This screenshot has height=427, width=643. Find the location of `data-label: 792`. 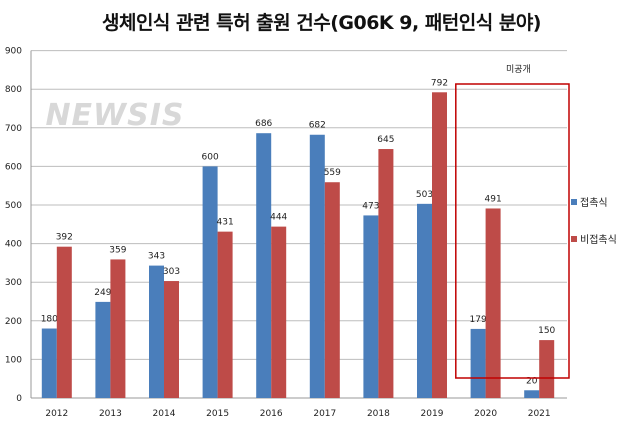

data-label: 792 is located at coordinates (439, 83).